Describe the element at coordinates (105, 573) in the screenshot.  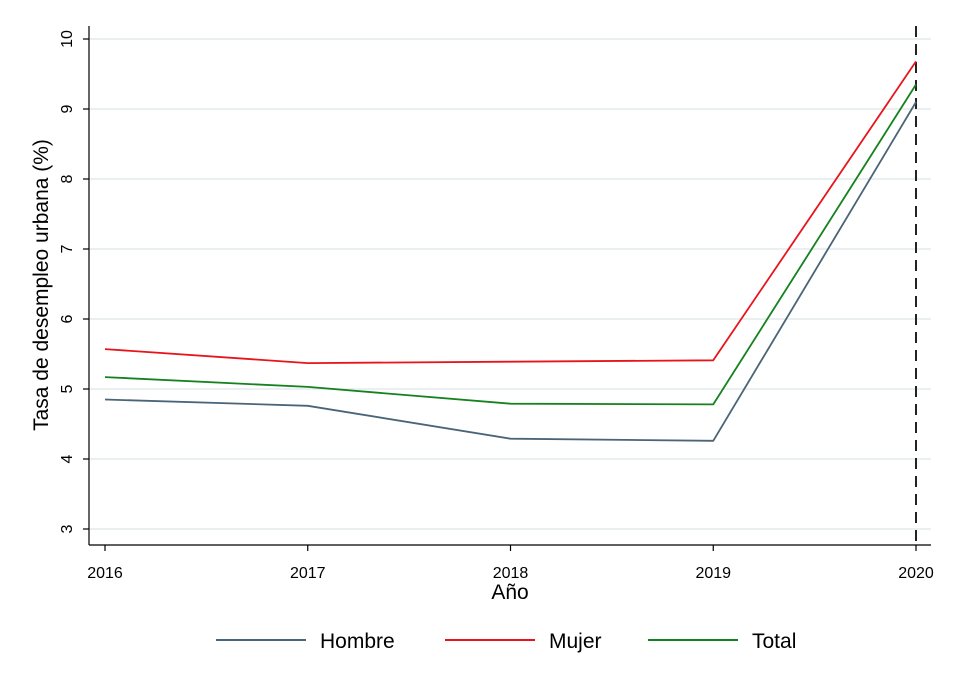
I see `x-tick-label: 2016` at that location.